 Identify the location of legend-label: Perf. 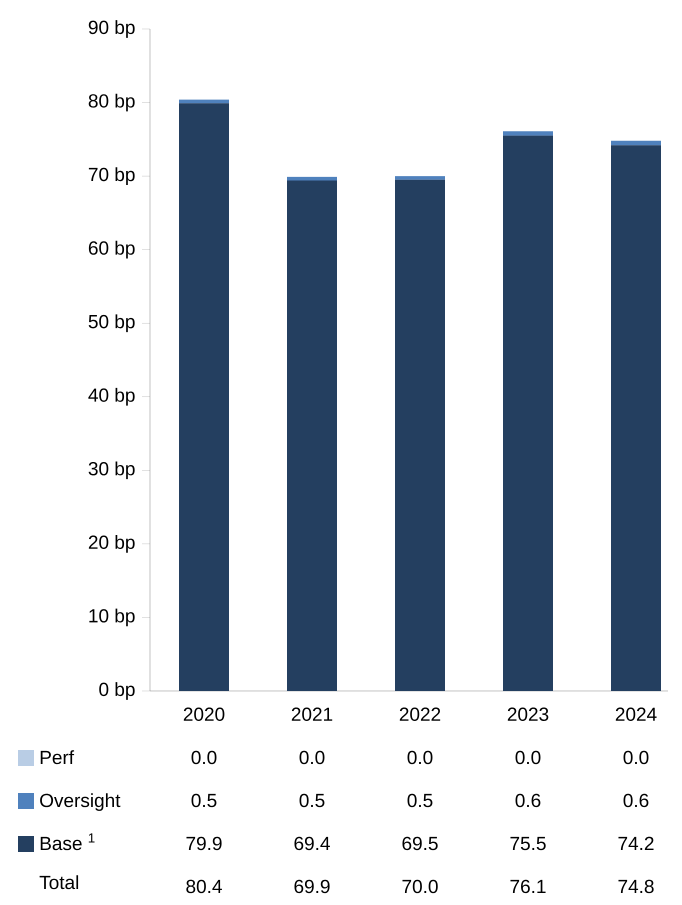
(57, 757).